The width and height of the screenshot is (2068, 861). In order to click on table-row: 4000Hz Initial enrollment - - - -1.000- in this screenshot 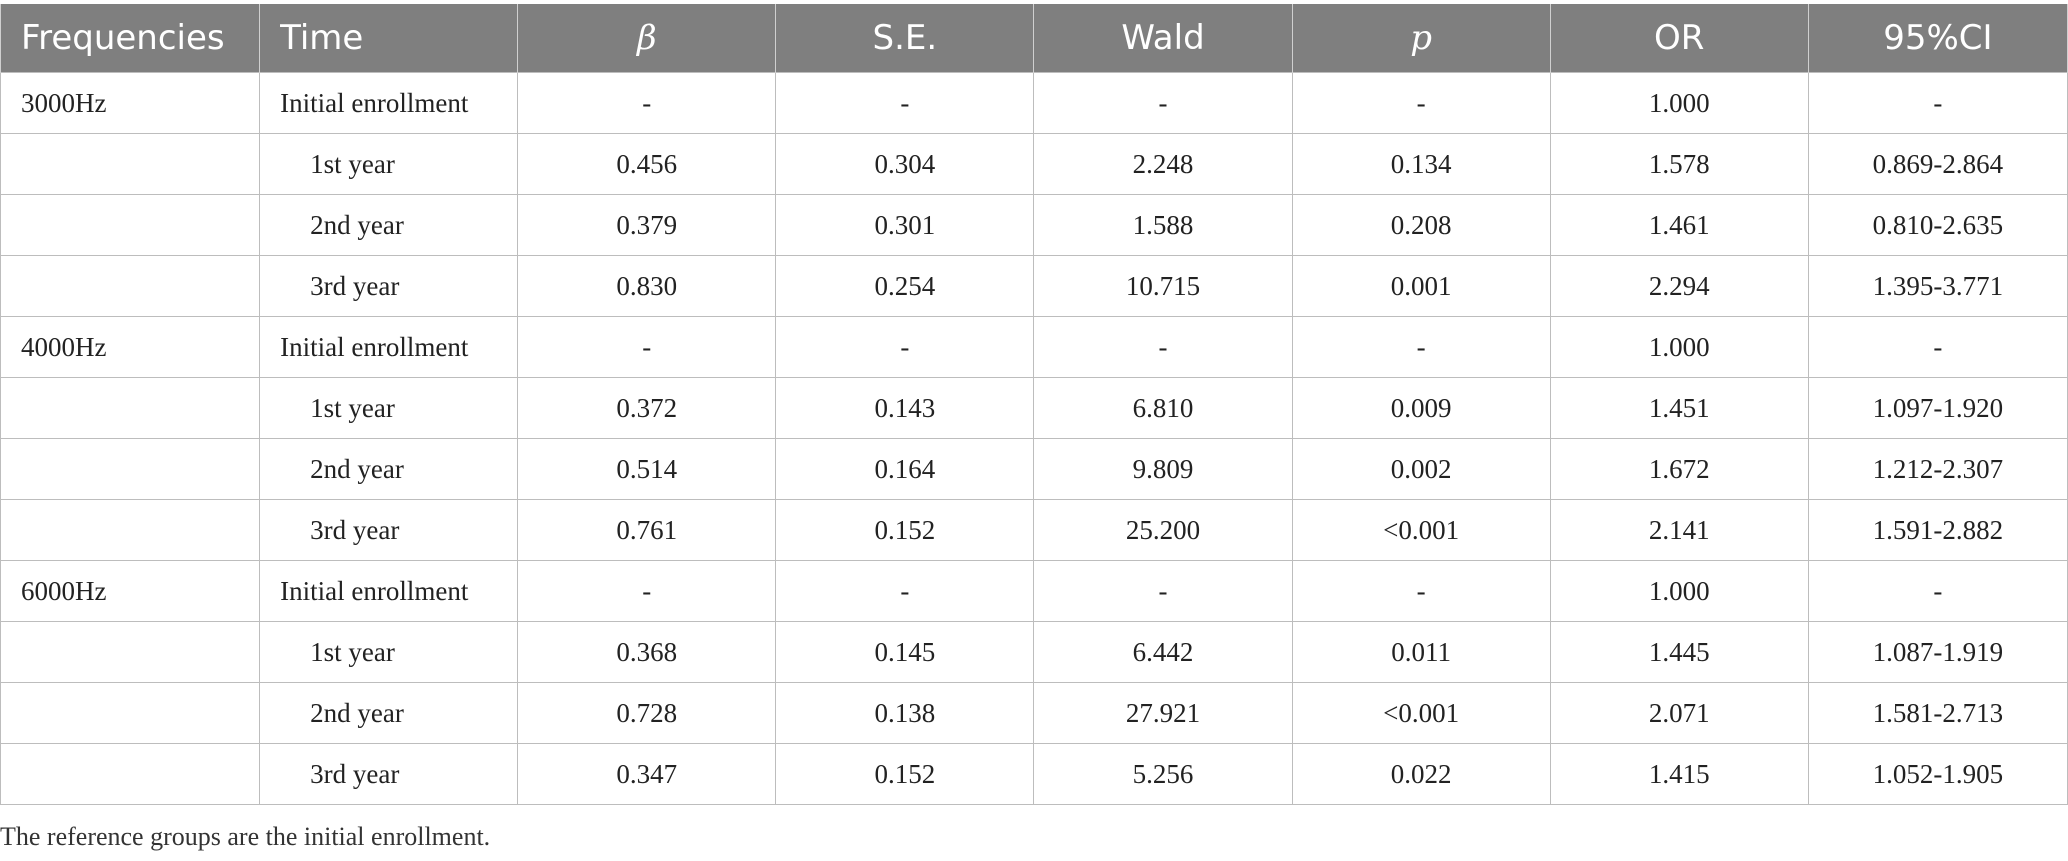, I will do `click(1034, 347)`.